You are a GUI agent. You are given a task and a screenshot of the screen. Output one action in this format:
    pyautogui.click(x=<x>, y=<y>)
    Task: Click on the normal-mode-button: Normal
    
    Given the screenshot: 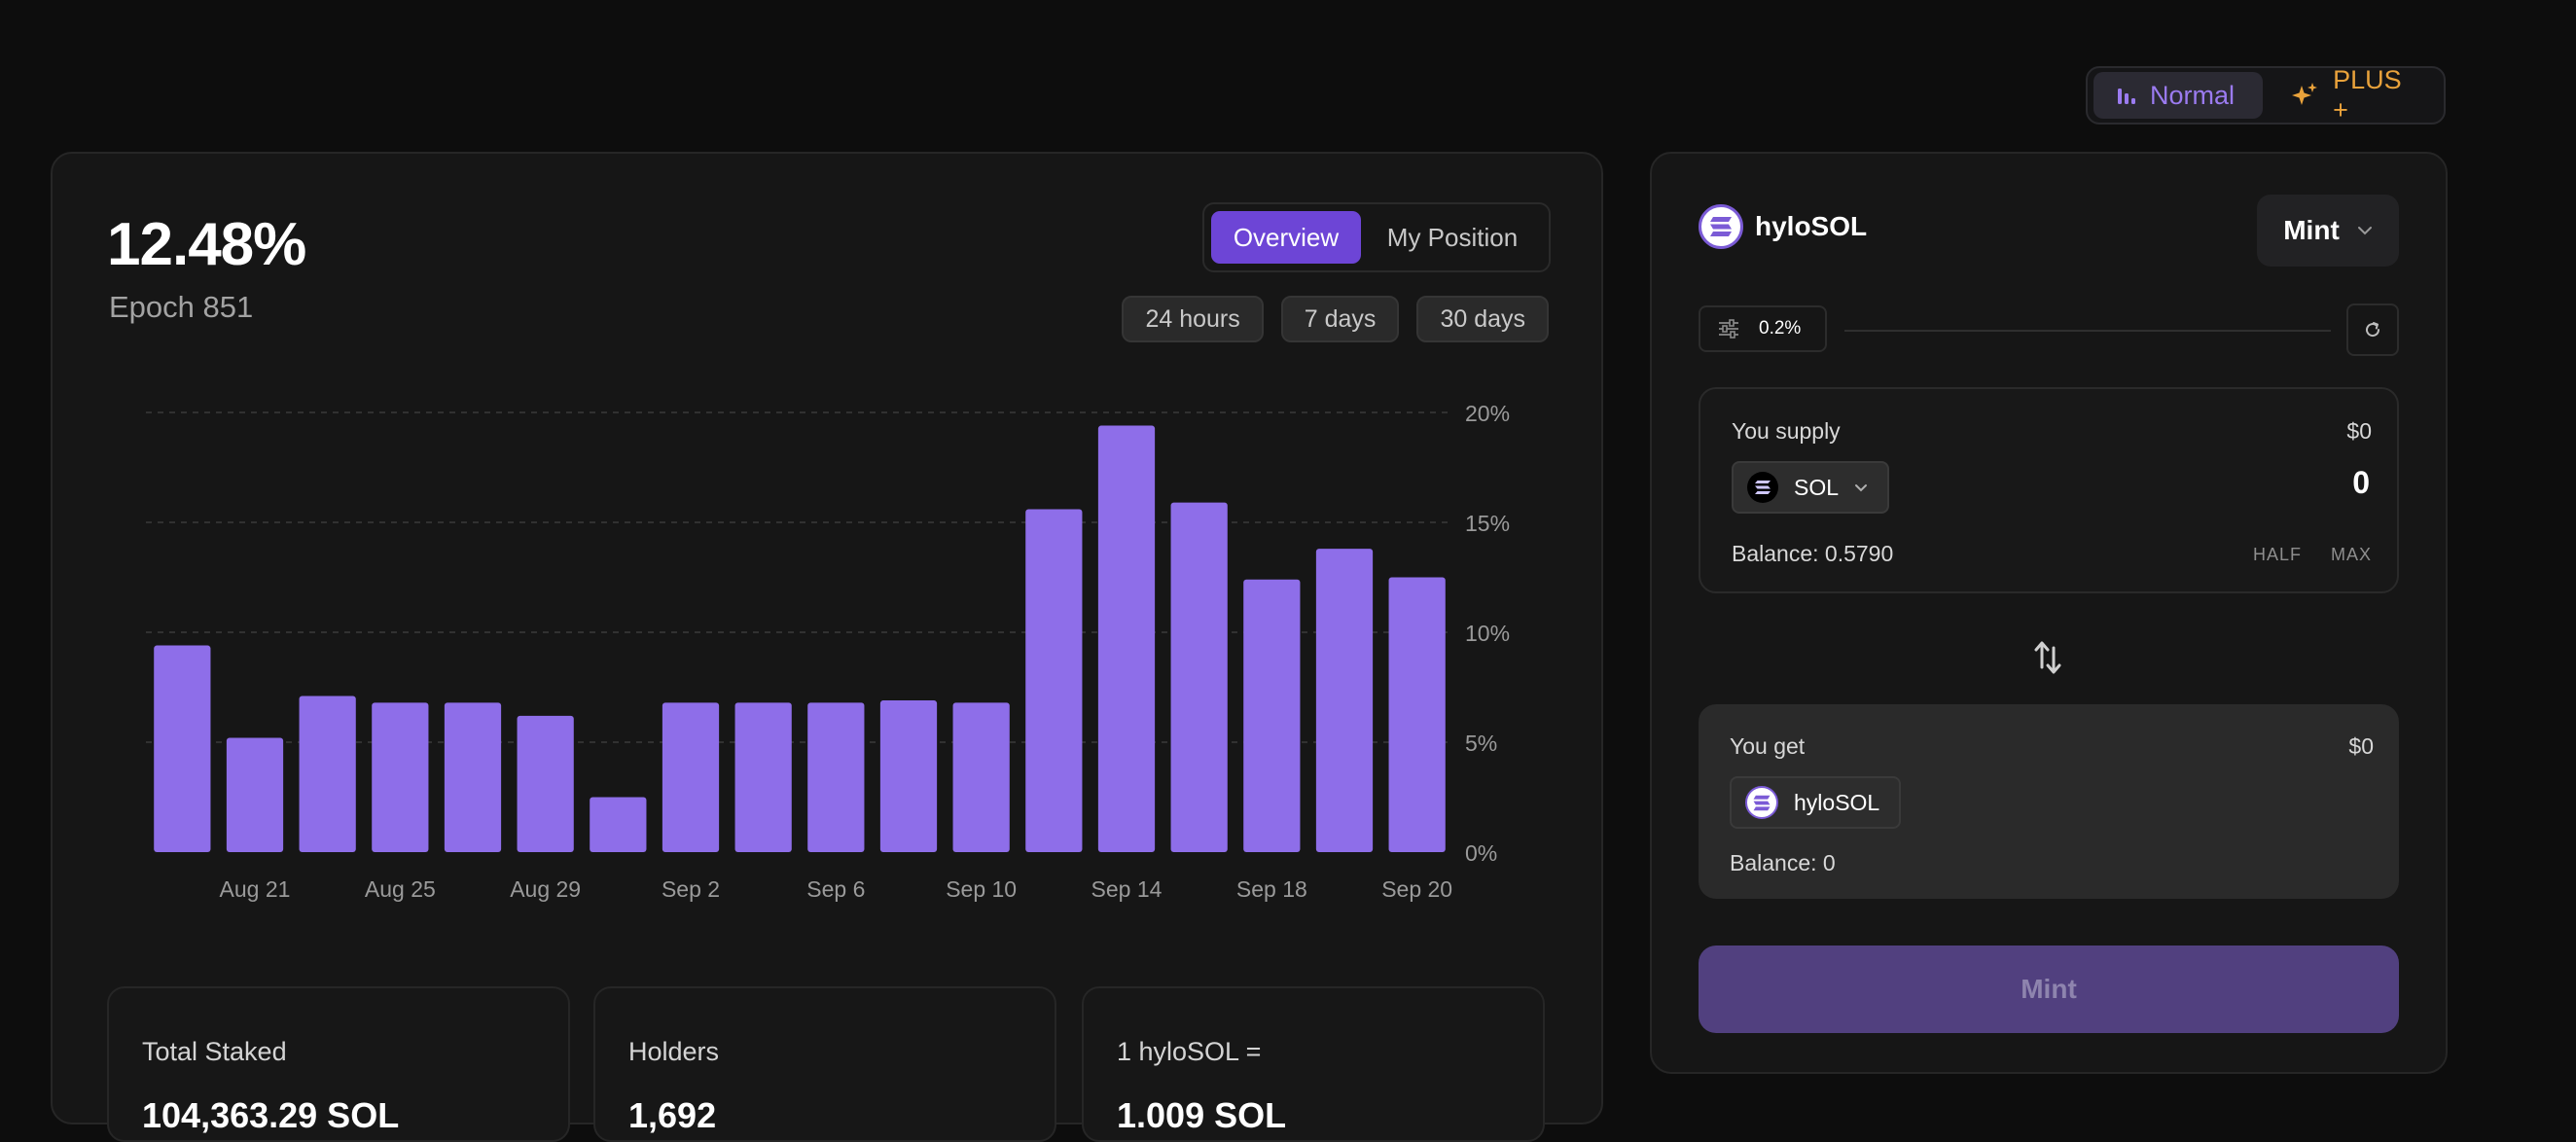 What is the action you would take?
    pyautogui.click(x=2178, y=95)
    